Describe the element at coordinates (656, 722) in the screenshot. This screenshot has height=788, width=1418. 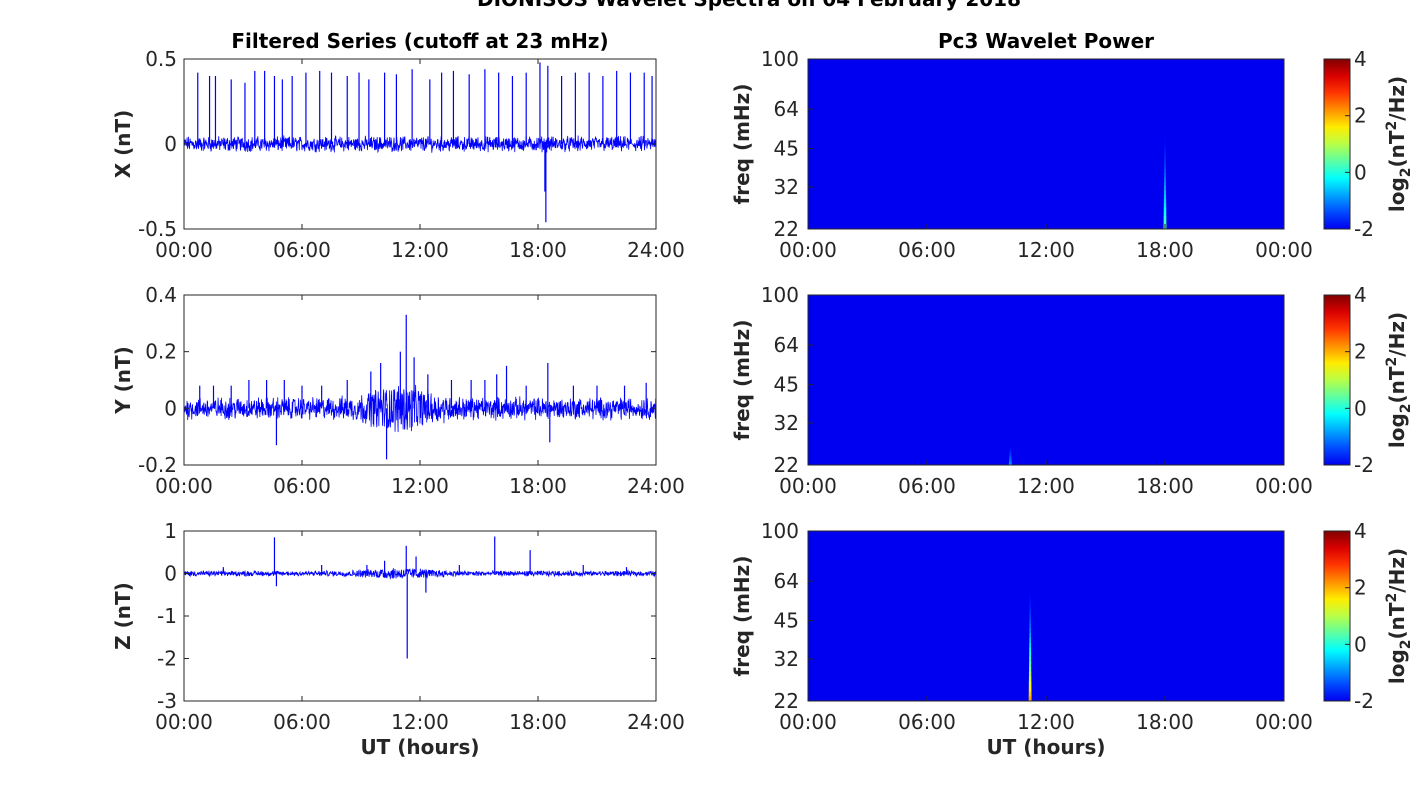
I see `x-tick-label: 24:00` at that location.